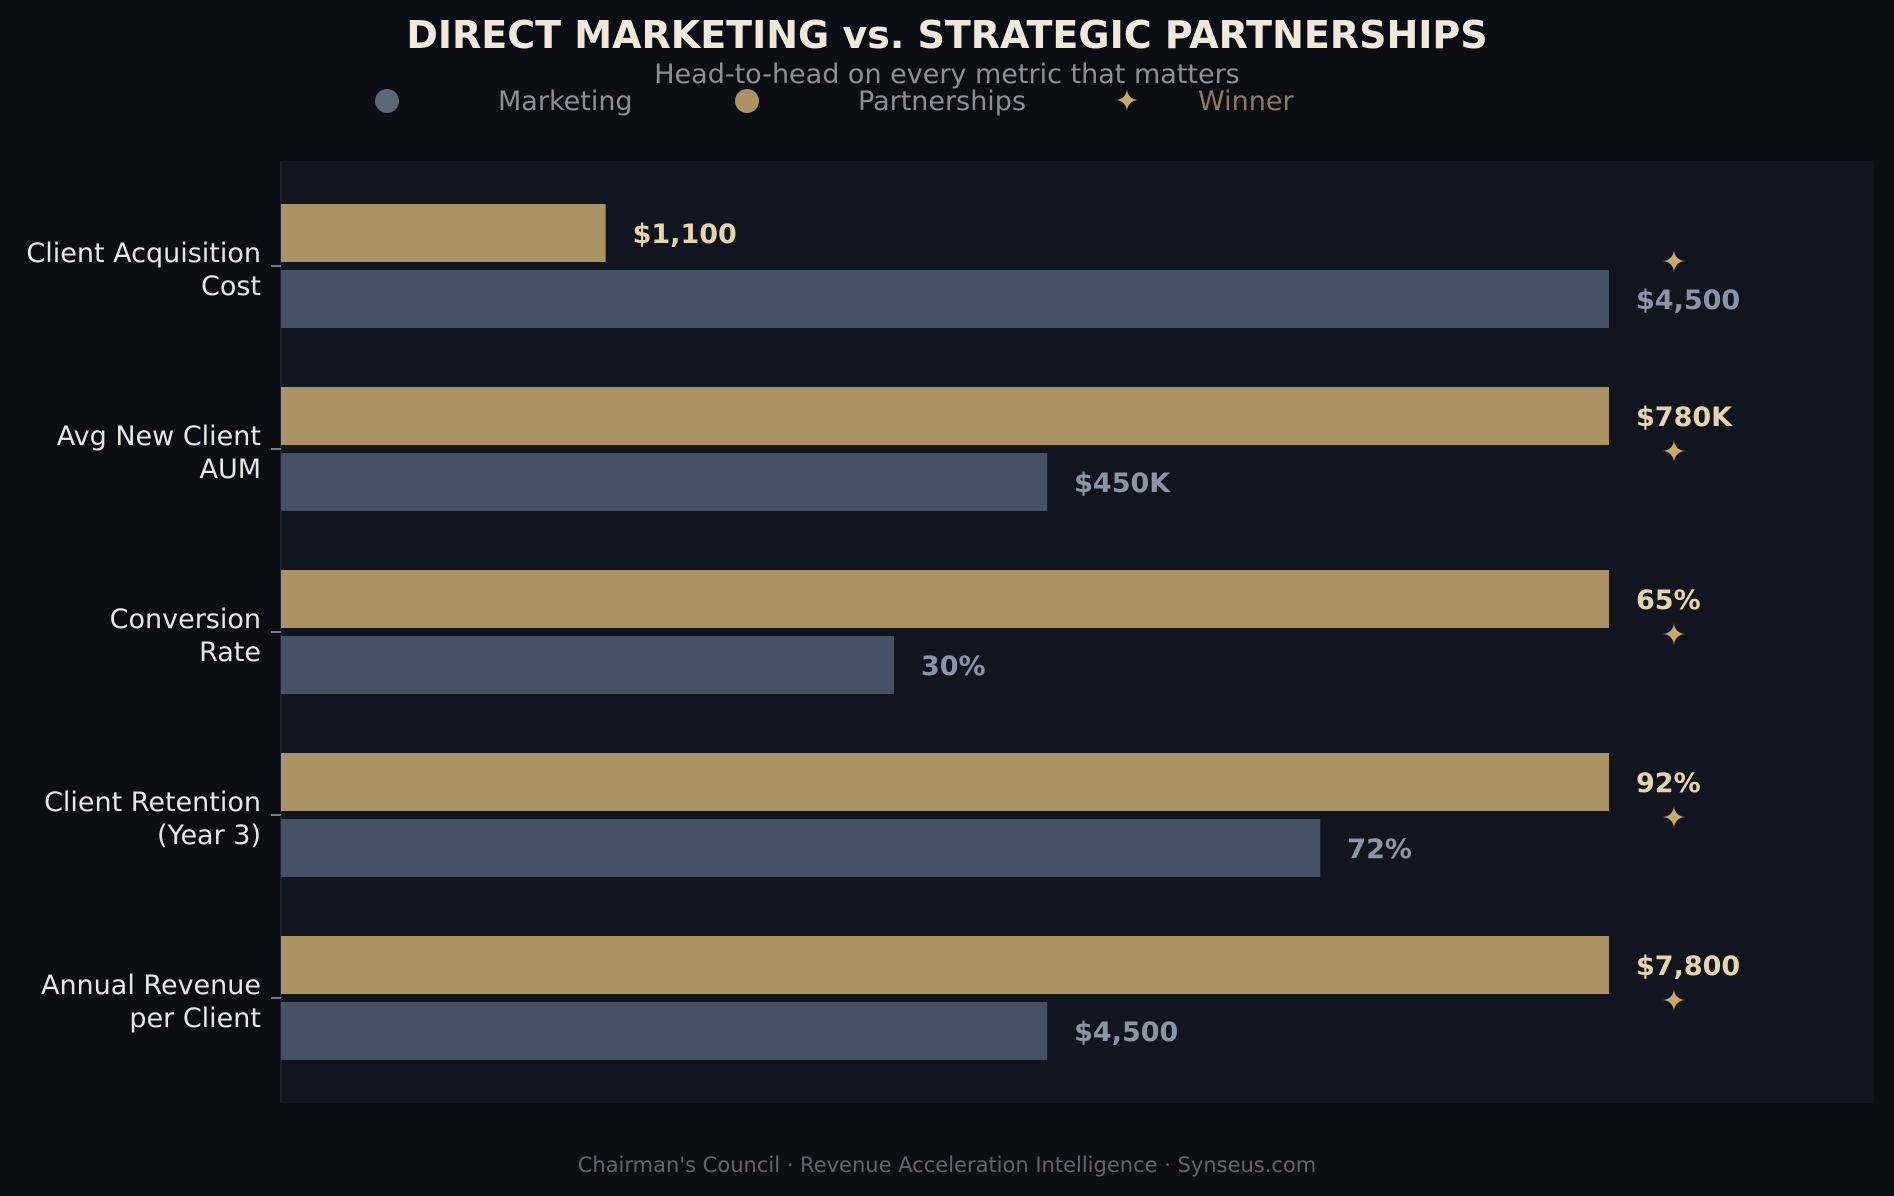 This screenshot has height=1196, width=1894. Describe the element at coordinates (151, 1002) in the screenshot. I see `category-label: Annual Revenue per Client` at that location.